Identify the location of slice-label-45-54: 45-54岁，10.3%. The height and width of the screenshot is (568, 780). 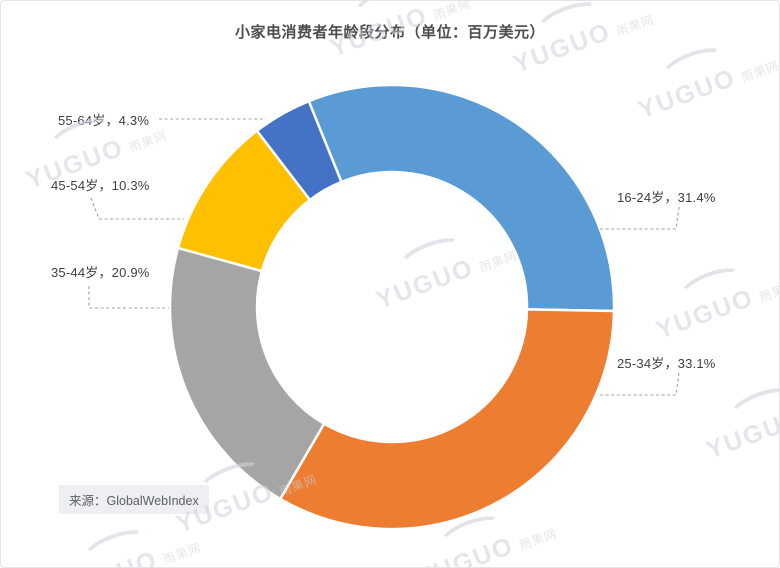
(100, 185).